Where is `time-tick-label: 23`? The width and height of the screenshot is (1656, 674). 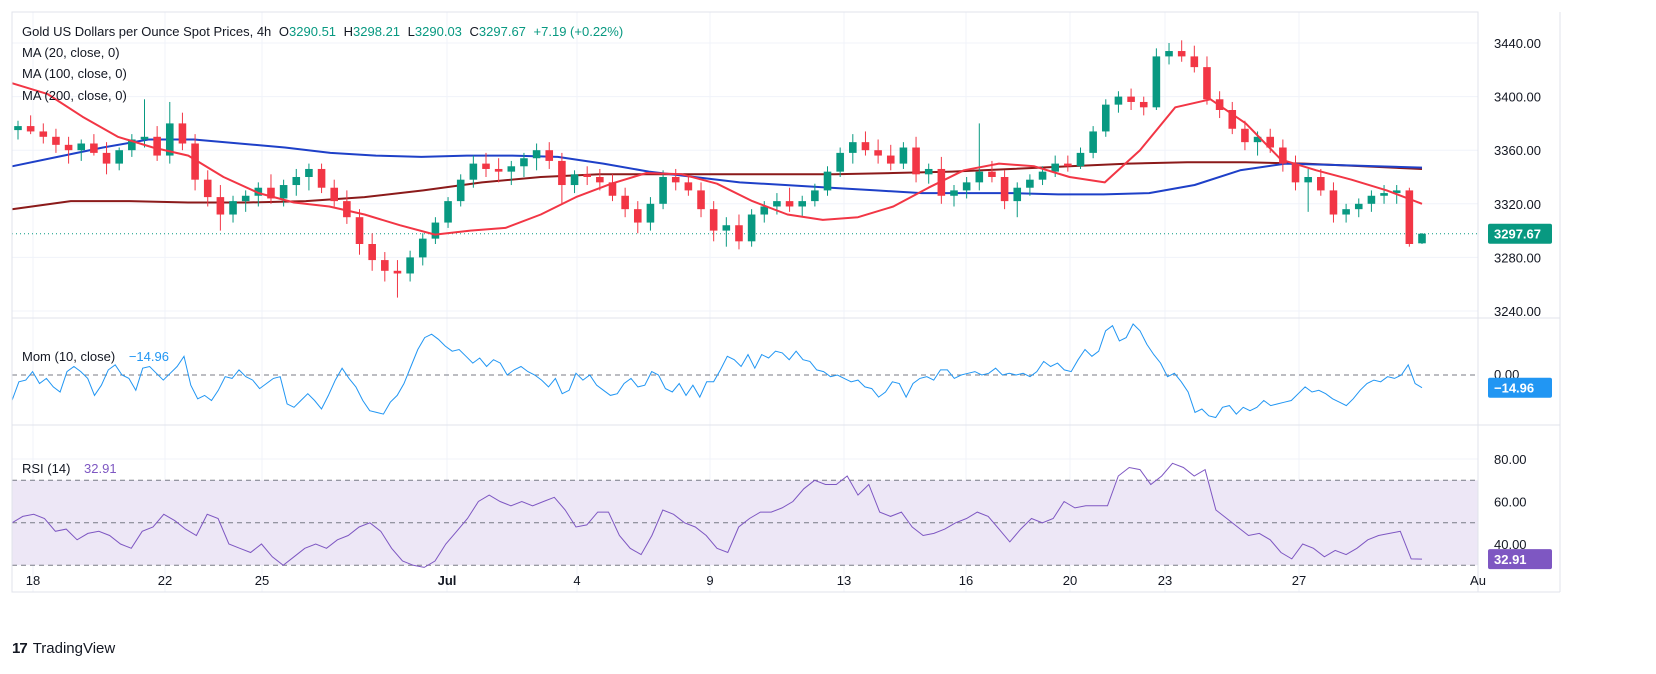
time-tick-label: 23 is located at coordinates (1165, 580).